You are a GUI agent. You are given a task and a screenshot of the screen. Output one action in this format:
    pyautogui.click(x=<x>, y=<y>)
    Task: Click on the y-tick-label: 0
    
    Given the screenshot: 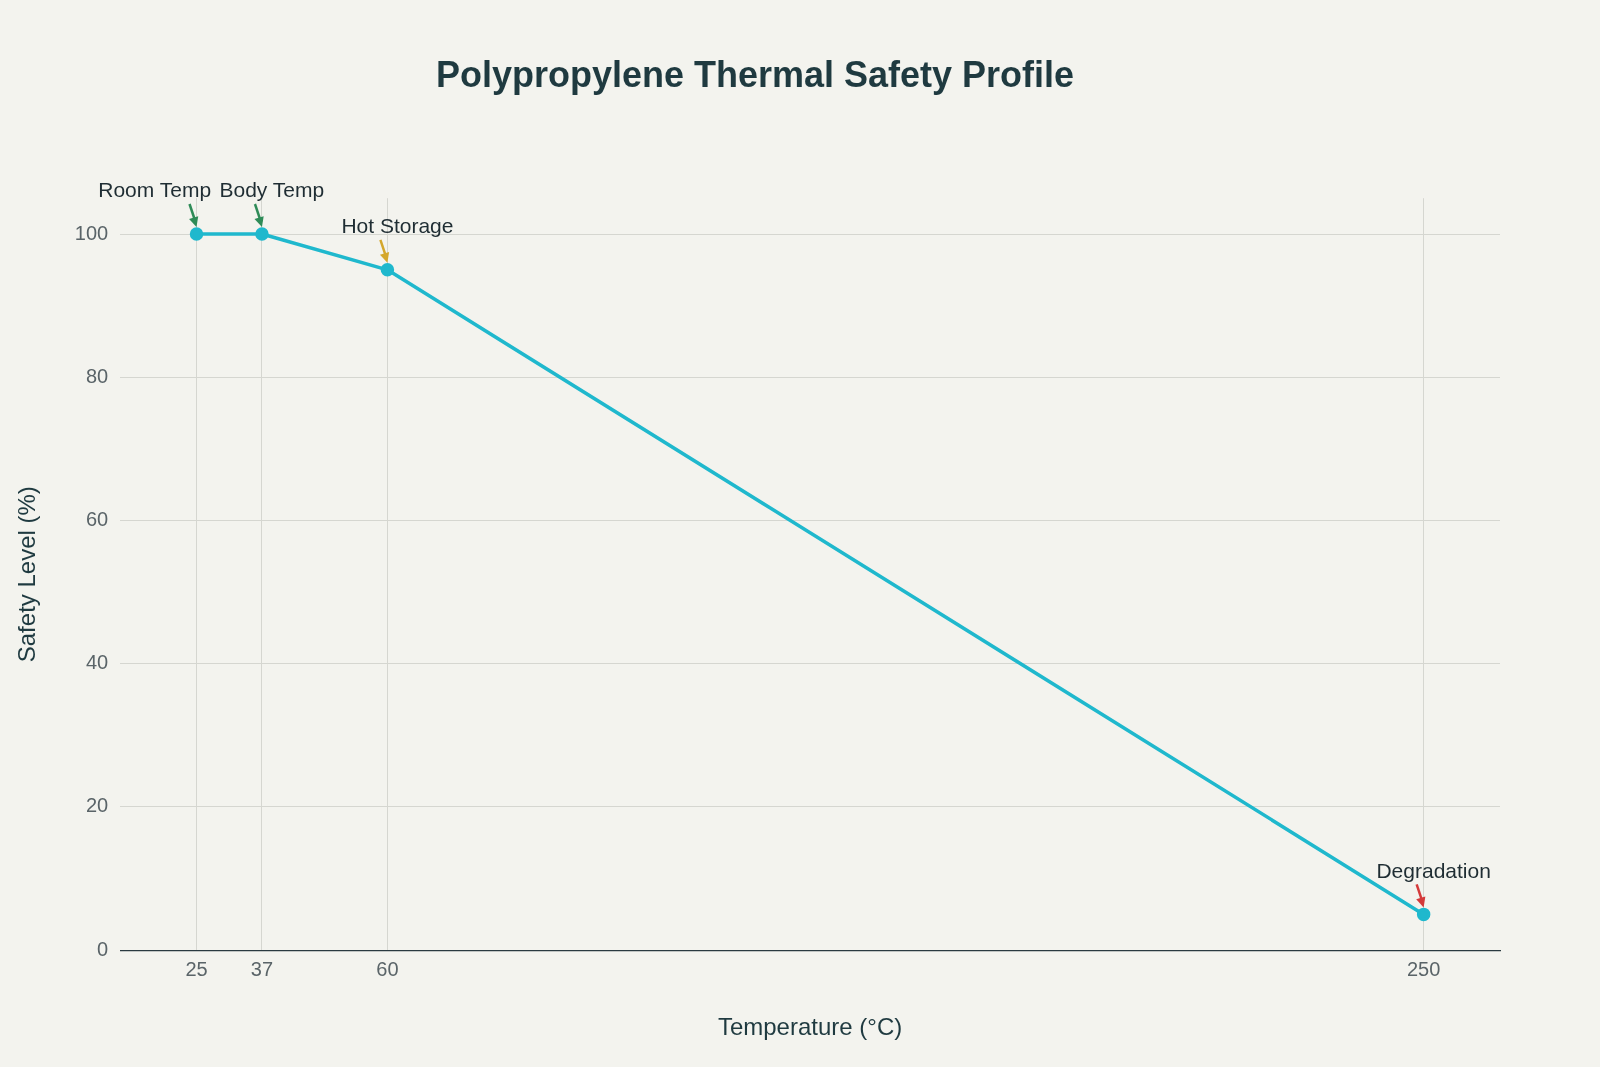 What is the action you would take?
    pyautogui.click(x=103, y=948)
    